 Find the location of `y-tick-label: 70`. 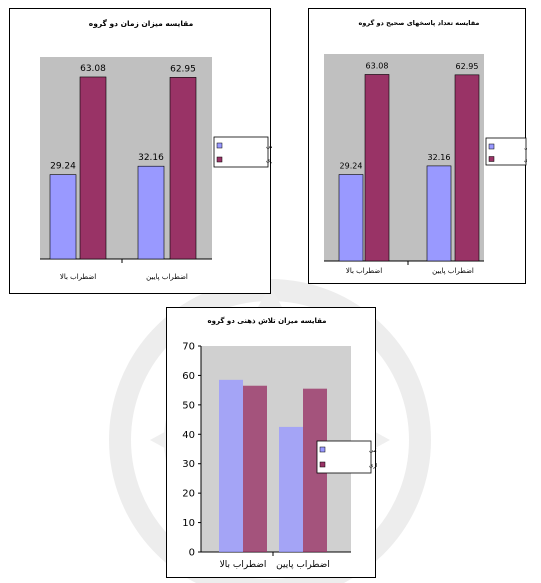

y-tick-label: 70 is located at coordinates (188, 347).